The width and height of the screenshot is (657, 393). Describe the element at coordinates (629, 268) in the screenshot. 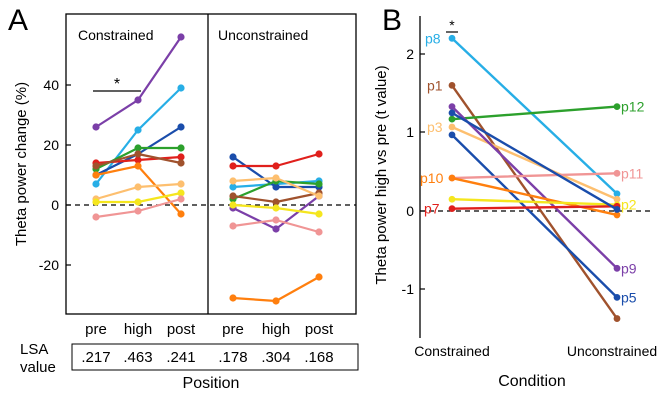

I see `series-label: p9` at that location.